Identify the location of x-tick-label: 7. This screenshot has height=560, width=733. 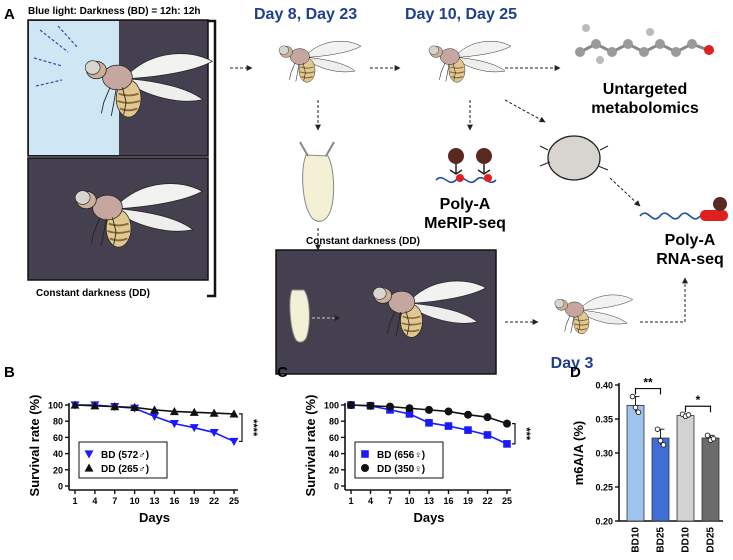
(389, 501).